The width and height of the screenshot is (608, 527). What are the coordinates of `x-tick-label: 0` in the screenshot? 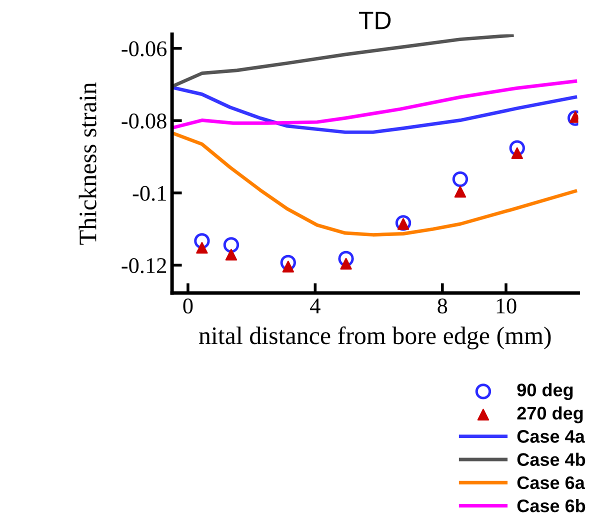 It's located at (188, 306).